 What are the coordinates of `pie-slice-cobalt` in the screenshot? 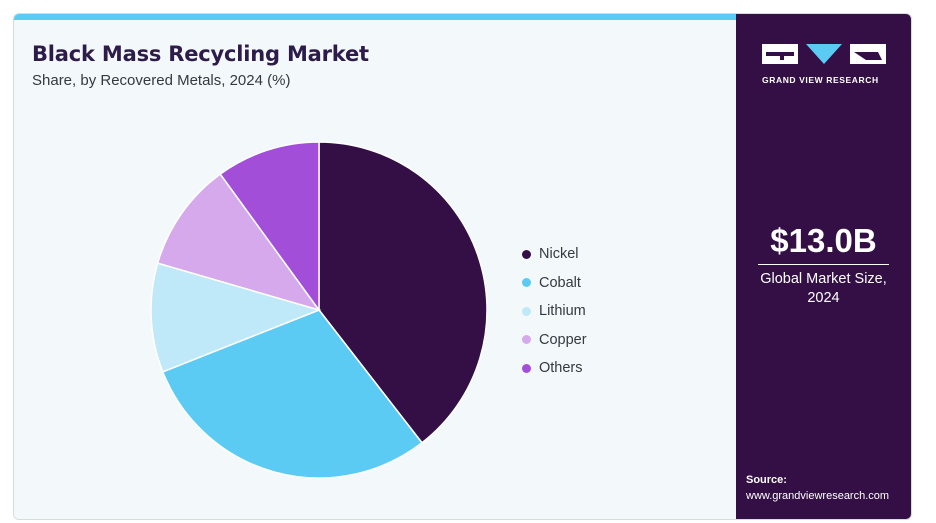 It's located at (292, 394).